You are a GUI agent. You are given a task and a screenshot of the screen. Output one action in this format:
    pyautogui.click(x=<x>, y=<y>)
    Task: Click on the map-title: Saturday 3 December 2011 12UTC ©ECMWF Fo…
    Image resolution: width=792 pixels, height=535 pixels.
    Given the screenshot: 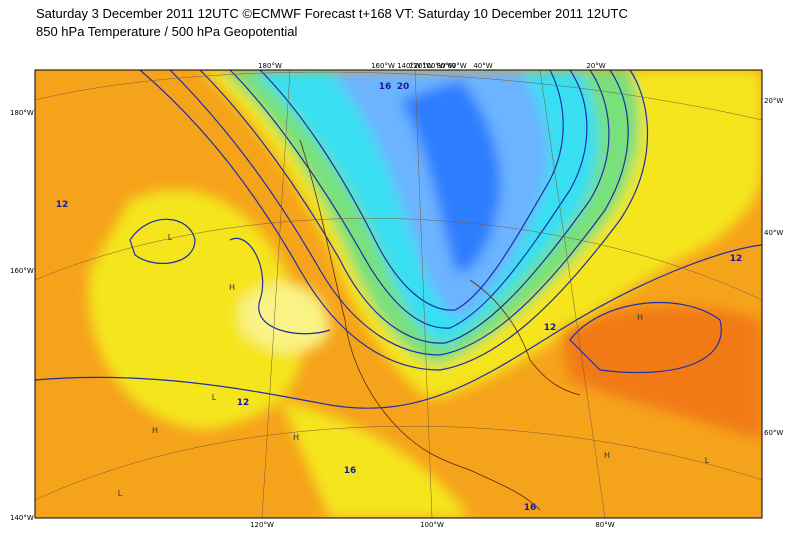 What is the action you would take?
    pyautogui.click(x=332, y=13)
    